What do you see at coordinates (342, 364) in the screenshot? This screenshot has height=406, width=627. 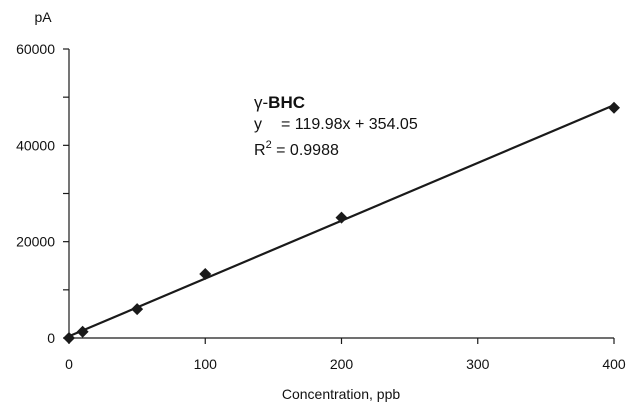 I see `x-tick-label: 200` at bounding box center [342, 364].